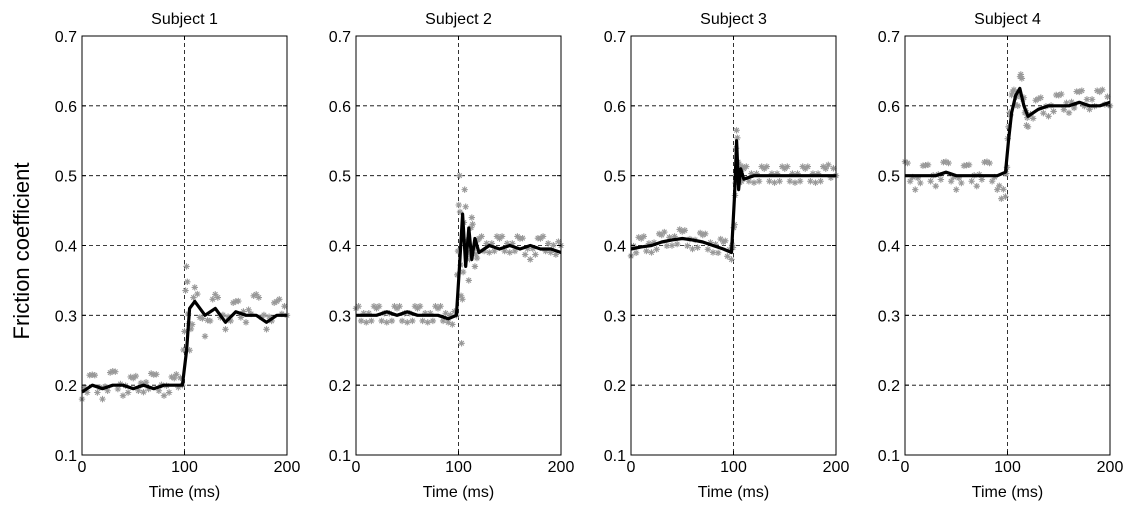  Describe the element at coordinates (615, 37) in the screenshot. I see `y-tick-label: 0.7` at that location.